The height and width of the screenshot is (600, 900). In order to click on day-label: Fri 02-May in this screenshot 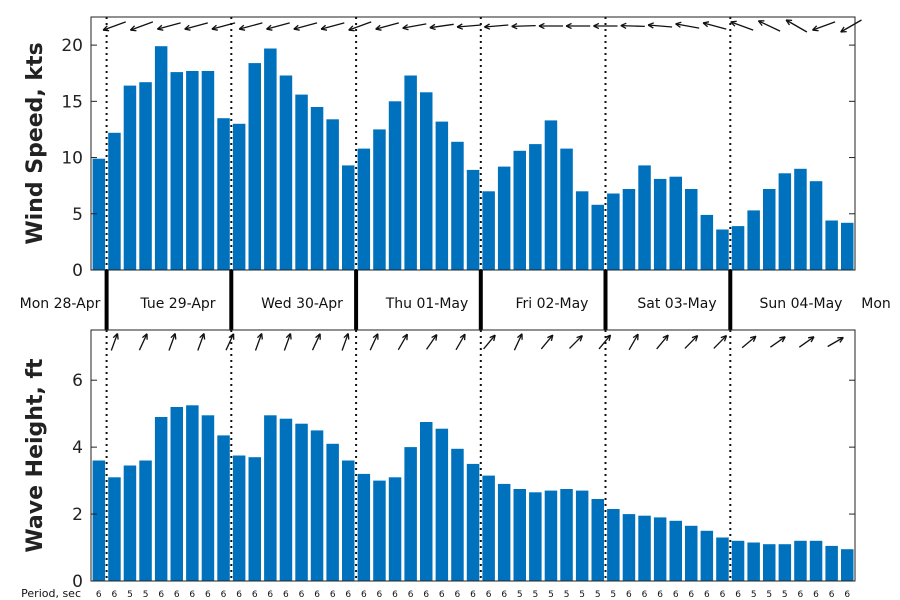, I will do `click(552, 304)`.